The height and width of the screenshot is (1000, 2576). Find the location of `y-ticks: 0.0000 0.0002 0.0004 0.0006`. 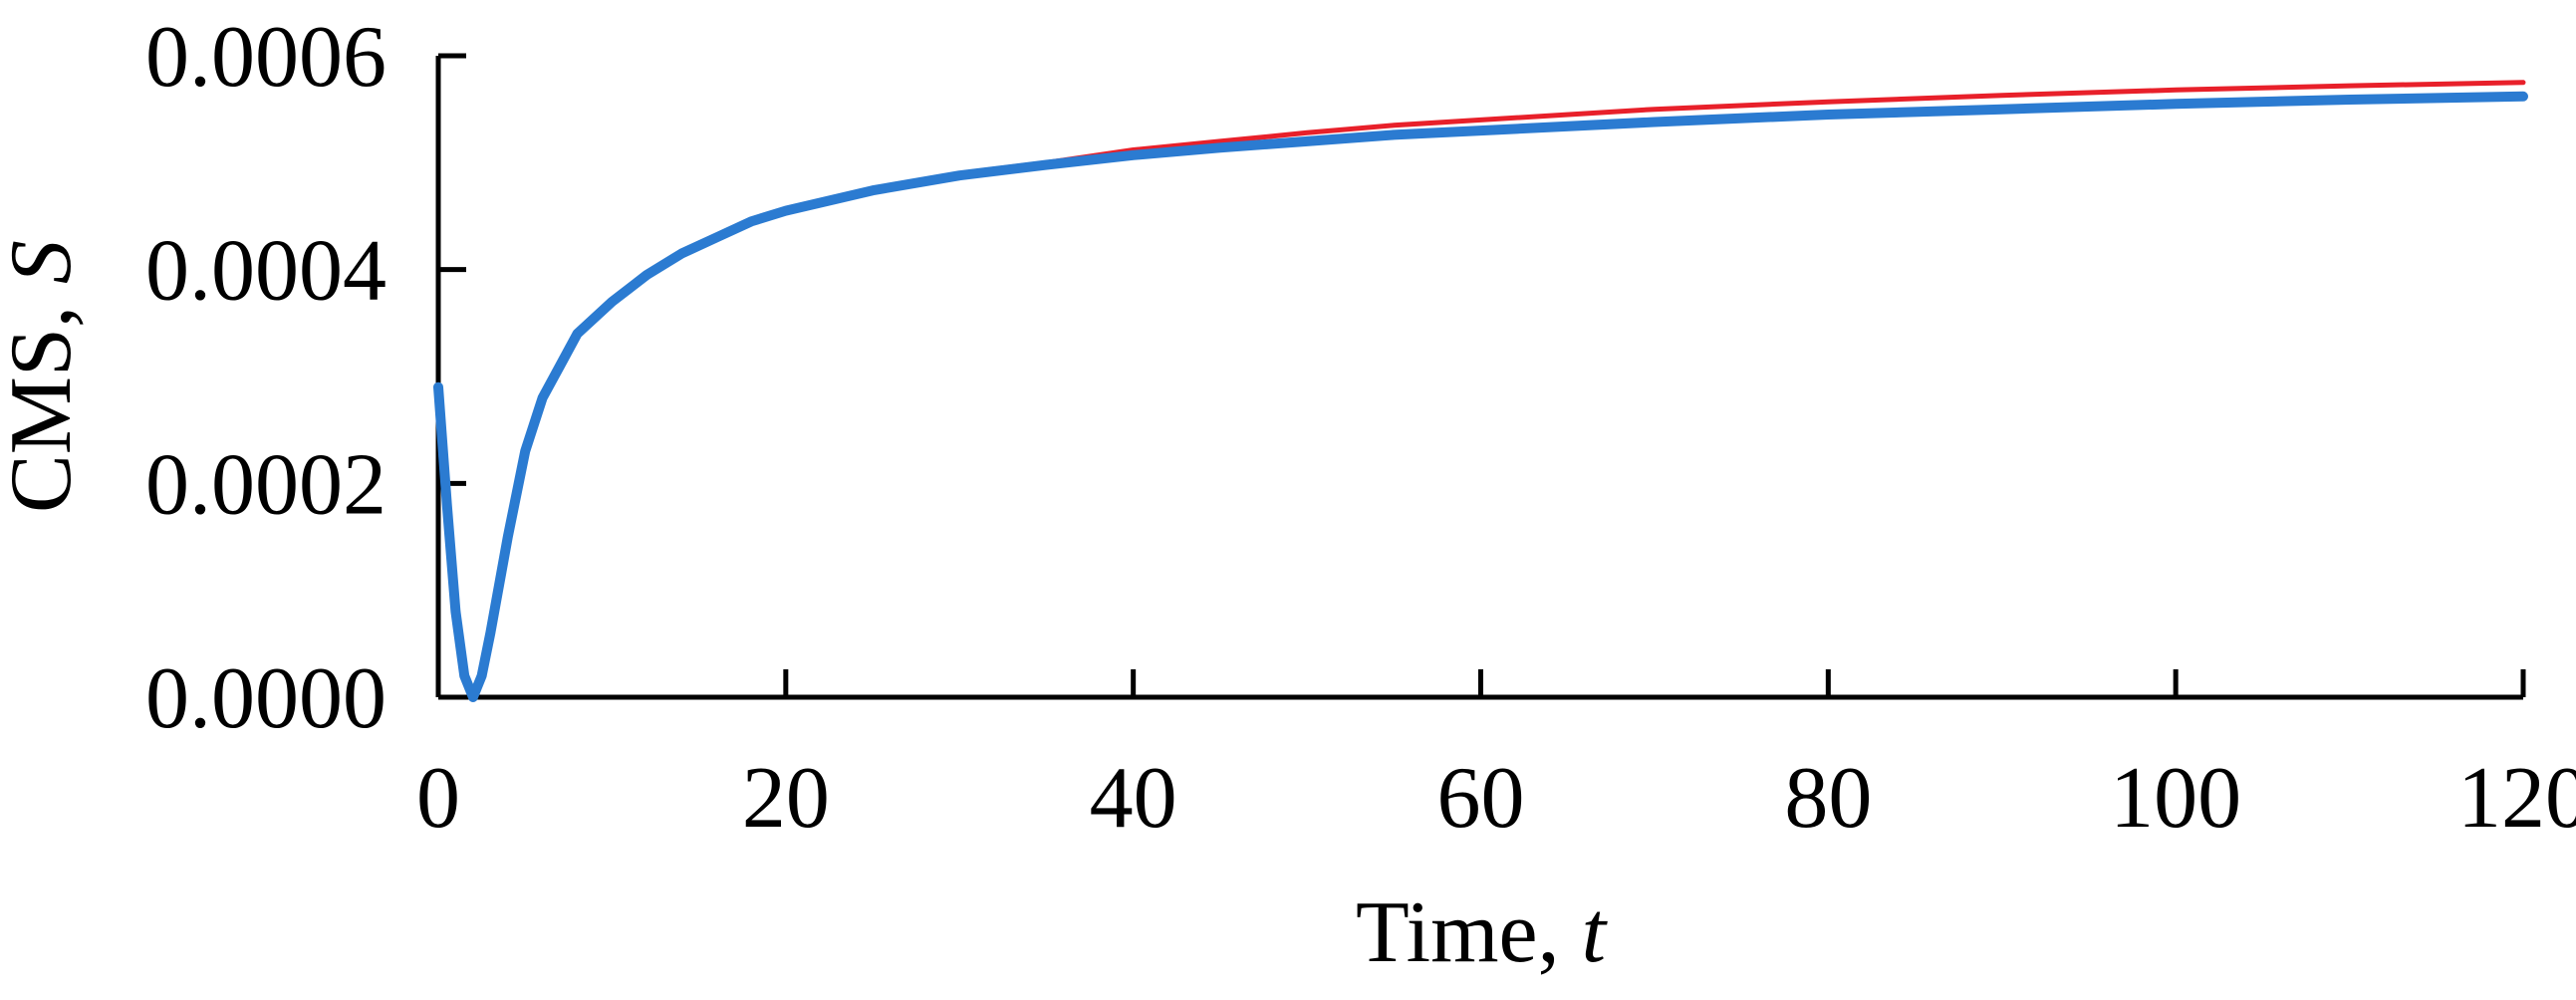

y-ticks: 0.0000 0.0002 0.0004 0.0006 is located at coordinates (305, 378).